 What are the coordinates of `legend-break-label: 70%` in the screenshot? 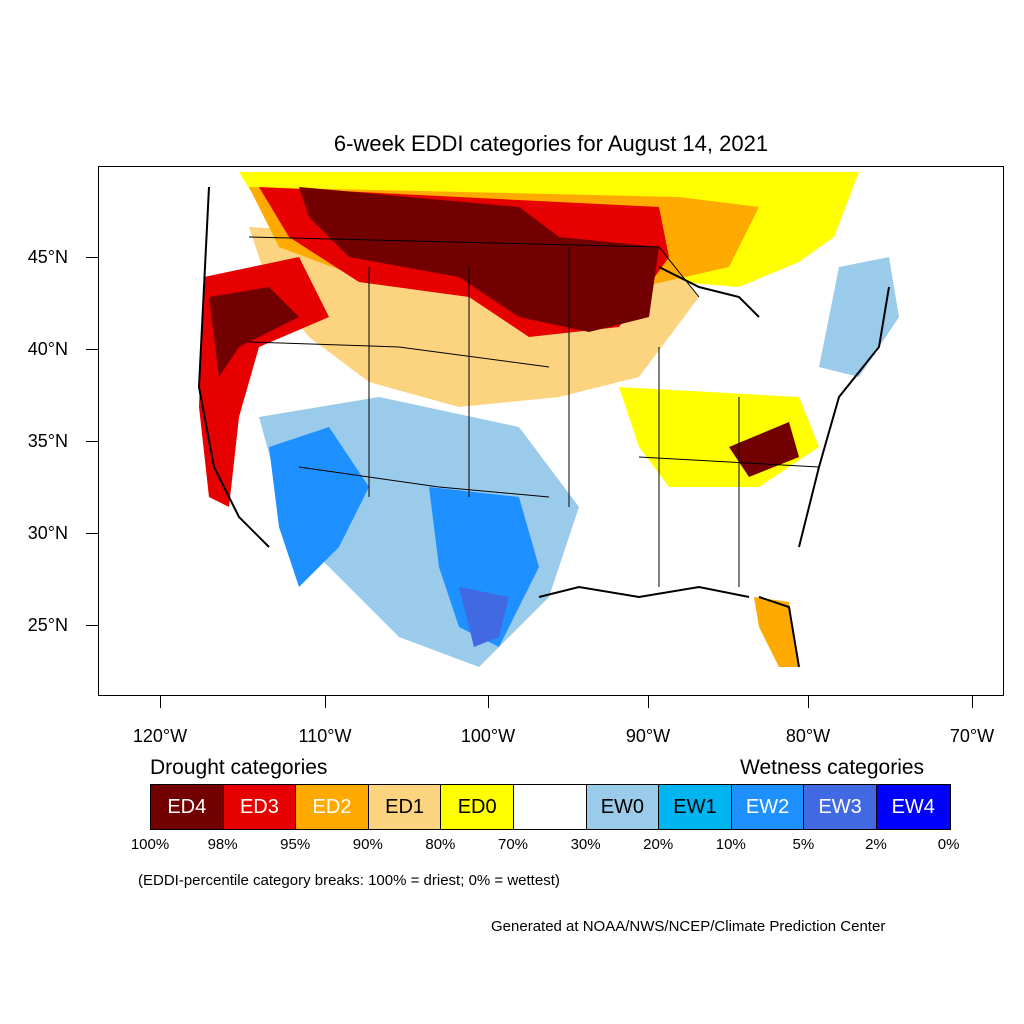 It's located at (513, 844).